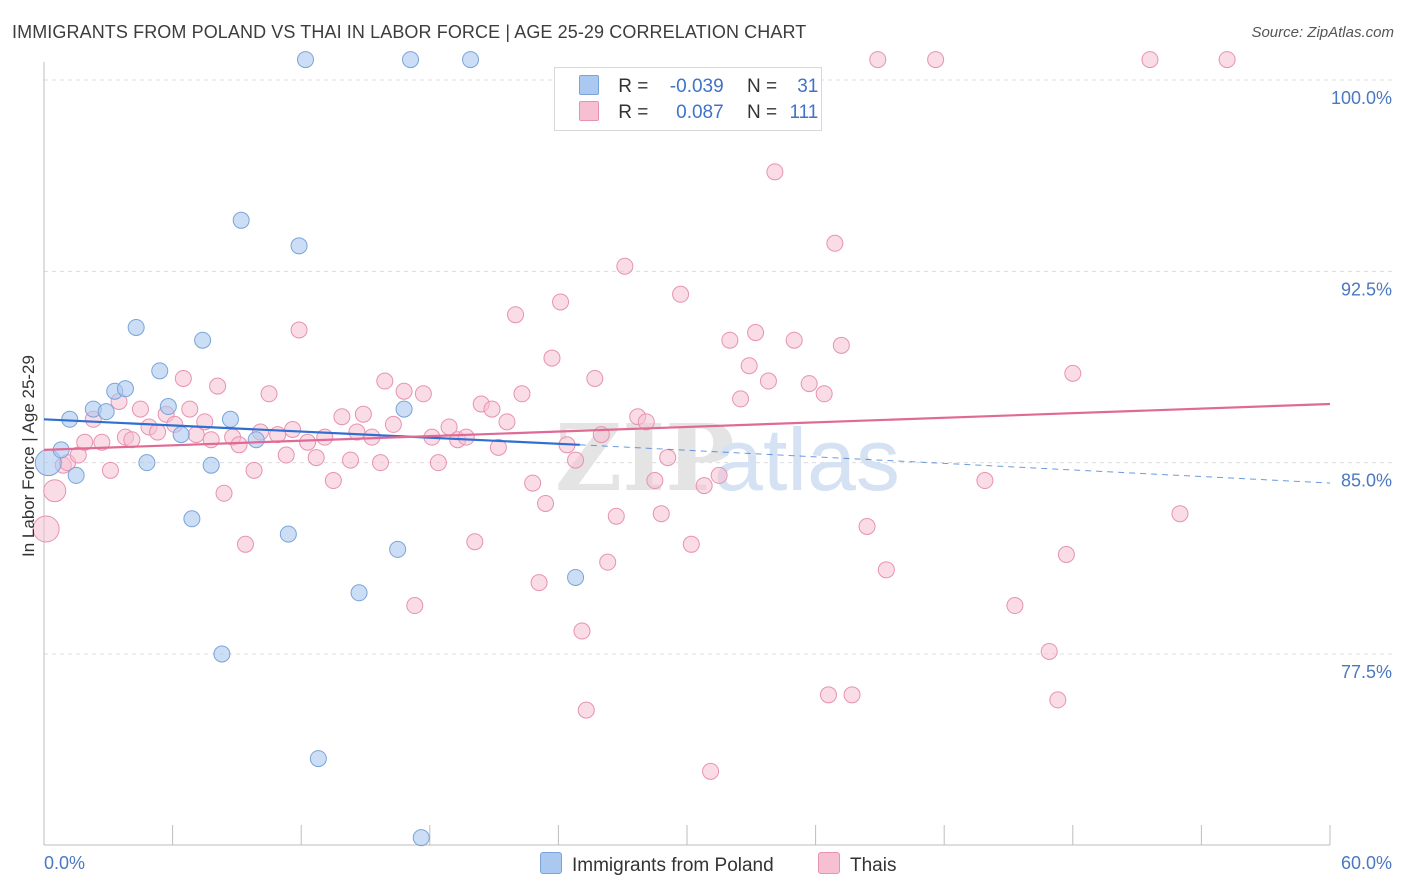 The width and height of the screenshot is (1406, 892). What do you see at coordinates (687, 443) in the screenshot?
I see `trend-lines` at bounding box center [687, 443].